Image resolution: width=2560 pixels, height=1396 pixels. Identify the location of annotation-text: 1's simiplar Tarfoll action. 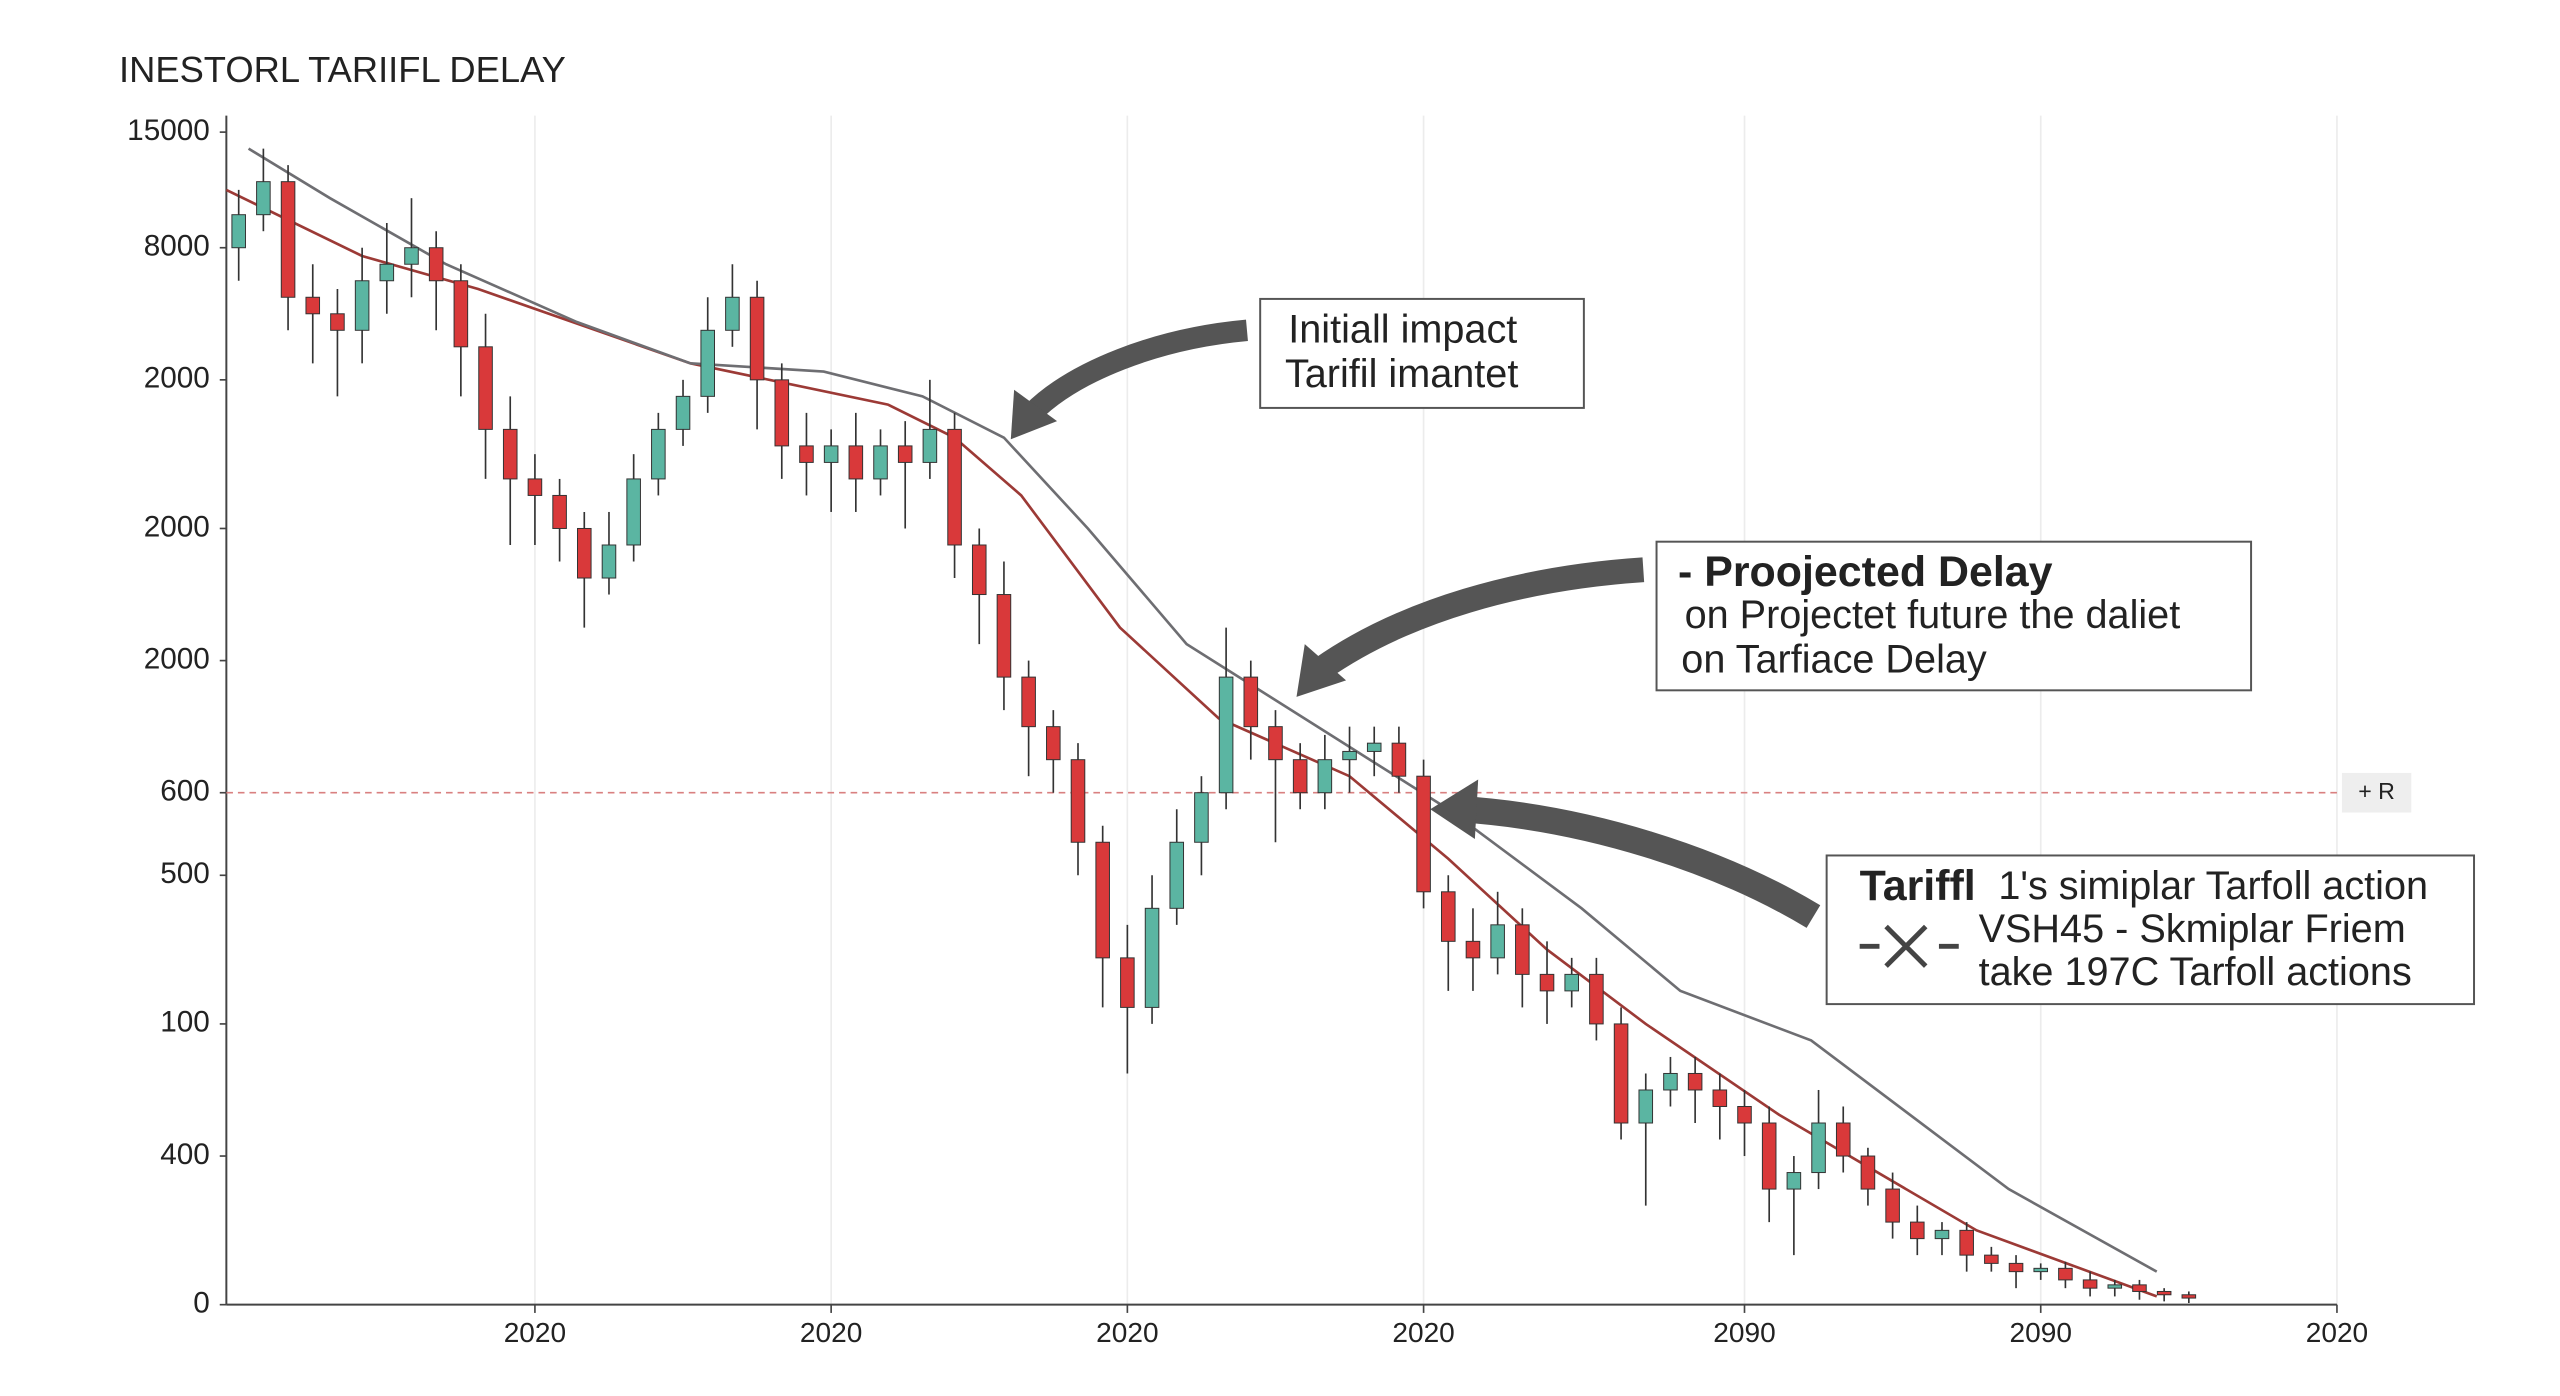
(2213, 886).